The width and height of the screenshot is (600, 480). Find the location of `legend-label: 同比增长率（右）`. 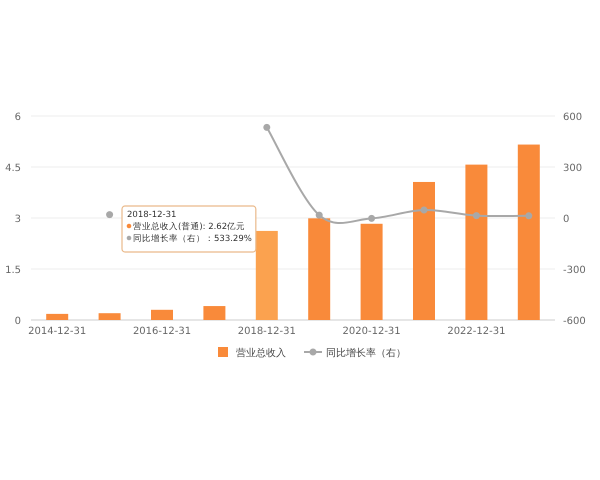

legend-label: 同比增长率（右） is located at coordinates (366, 353).